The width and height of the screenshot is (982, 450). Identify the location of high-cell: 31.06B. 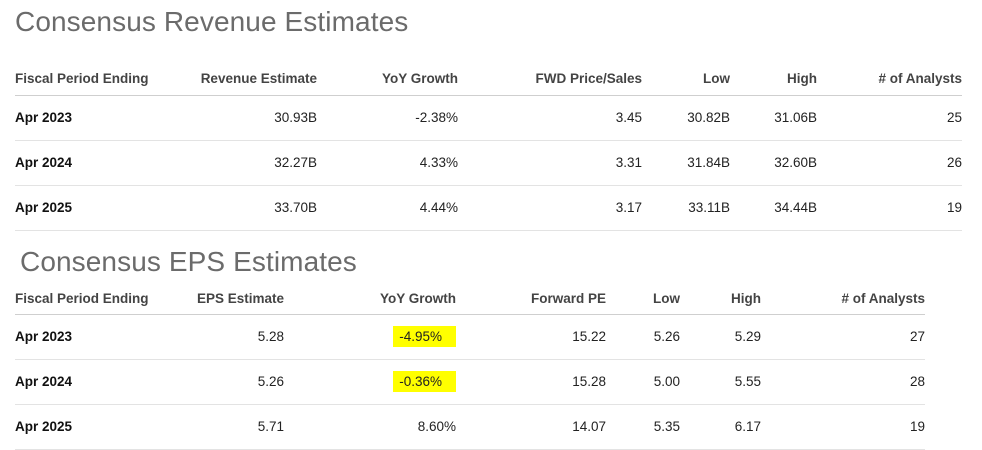
(773, 118).